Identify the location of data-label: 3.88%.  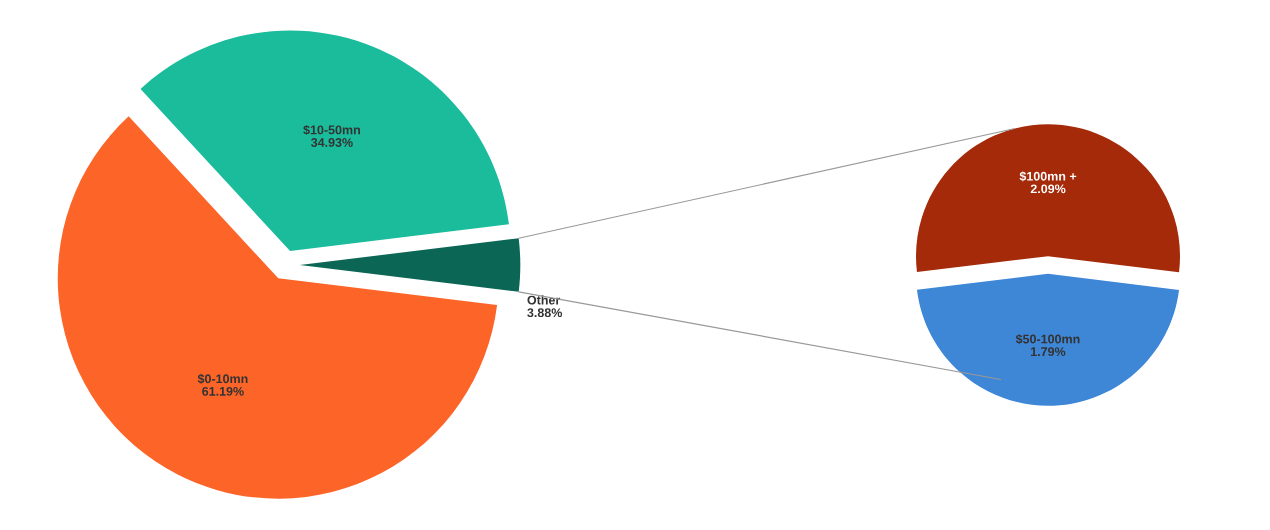
(545, 313).